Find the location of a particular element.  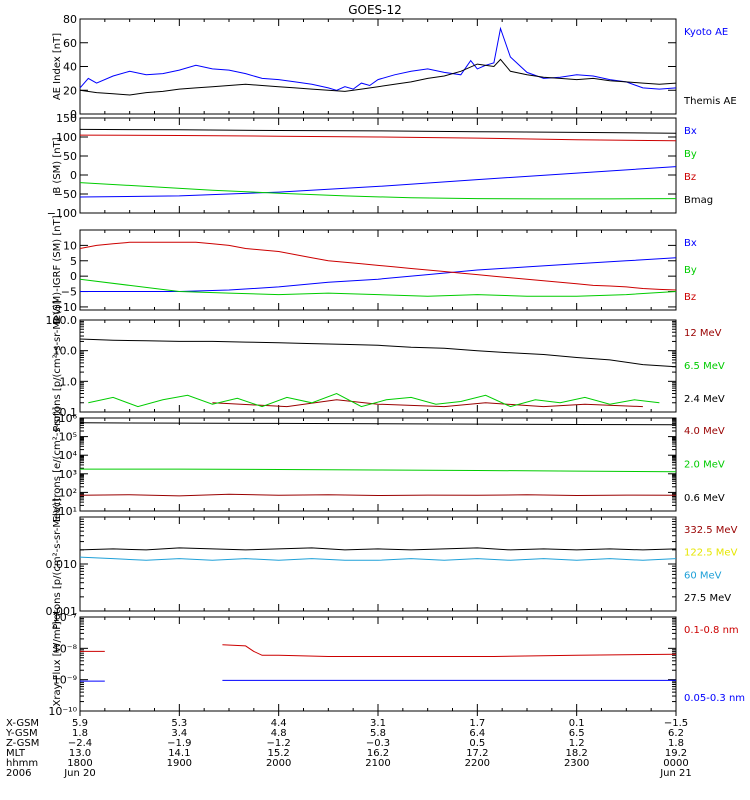

x-row-value: 13.0 is located at coordinates (80, 753).